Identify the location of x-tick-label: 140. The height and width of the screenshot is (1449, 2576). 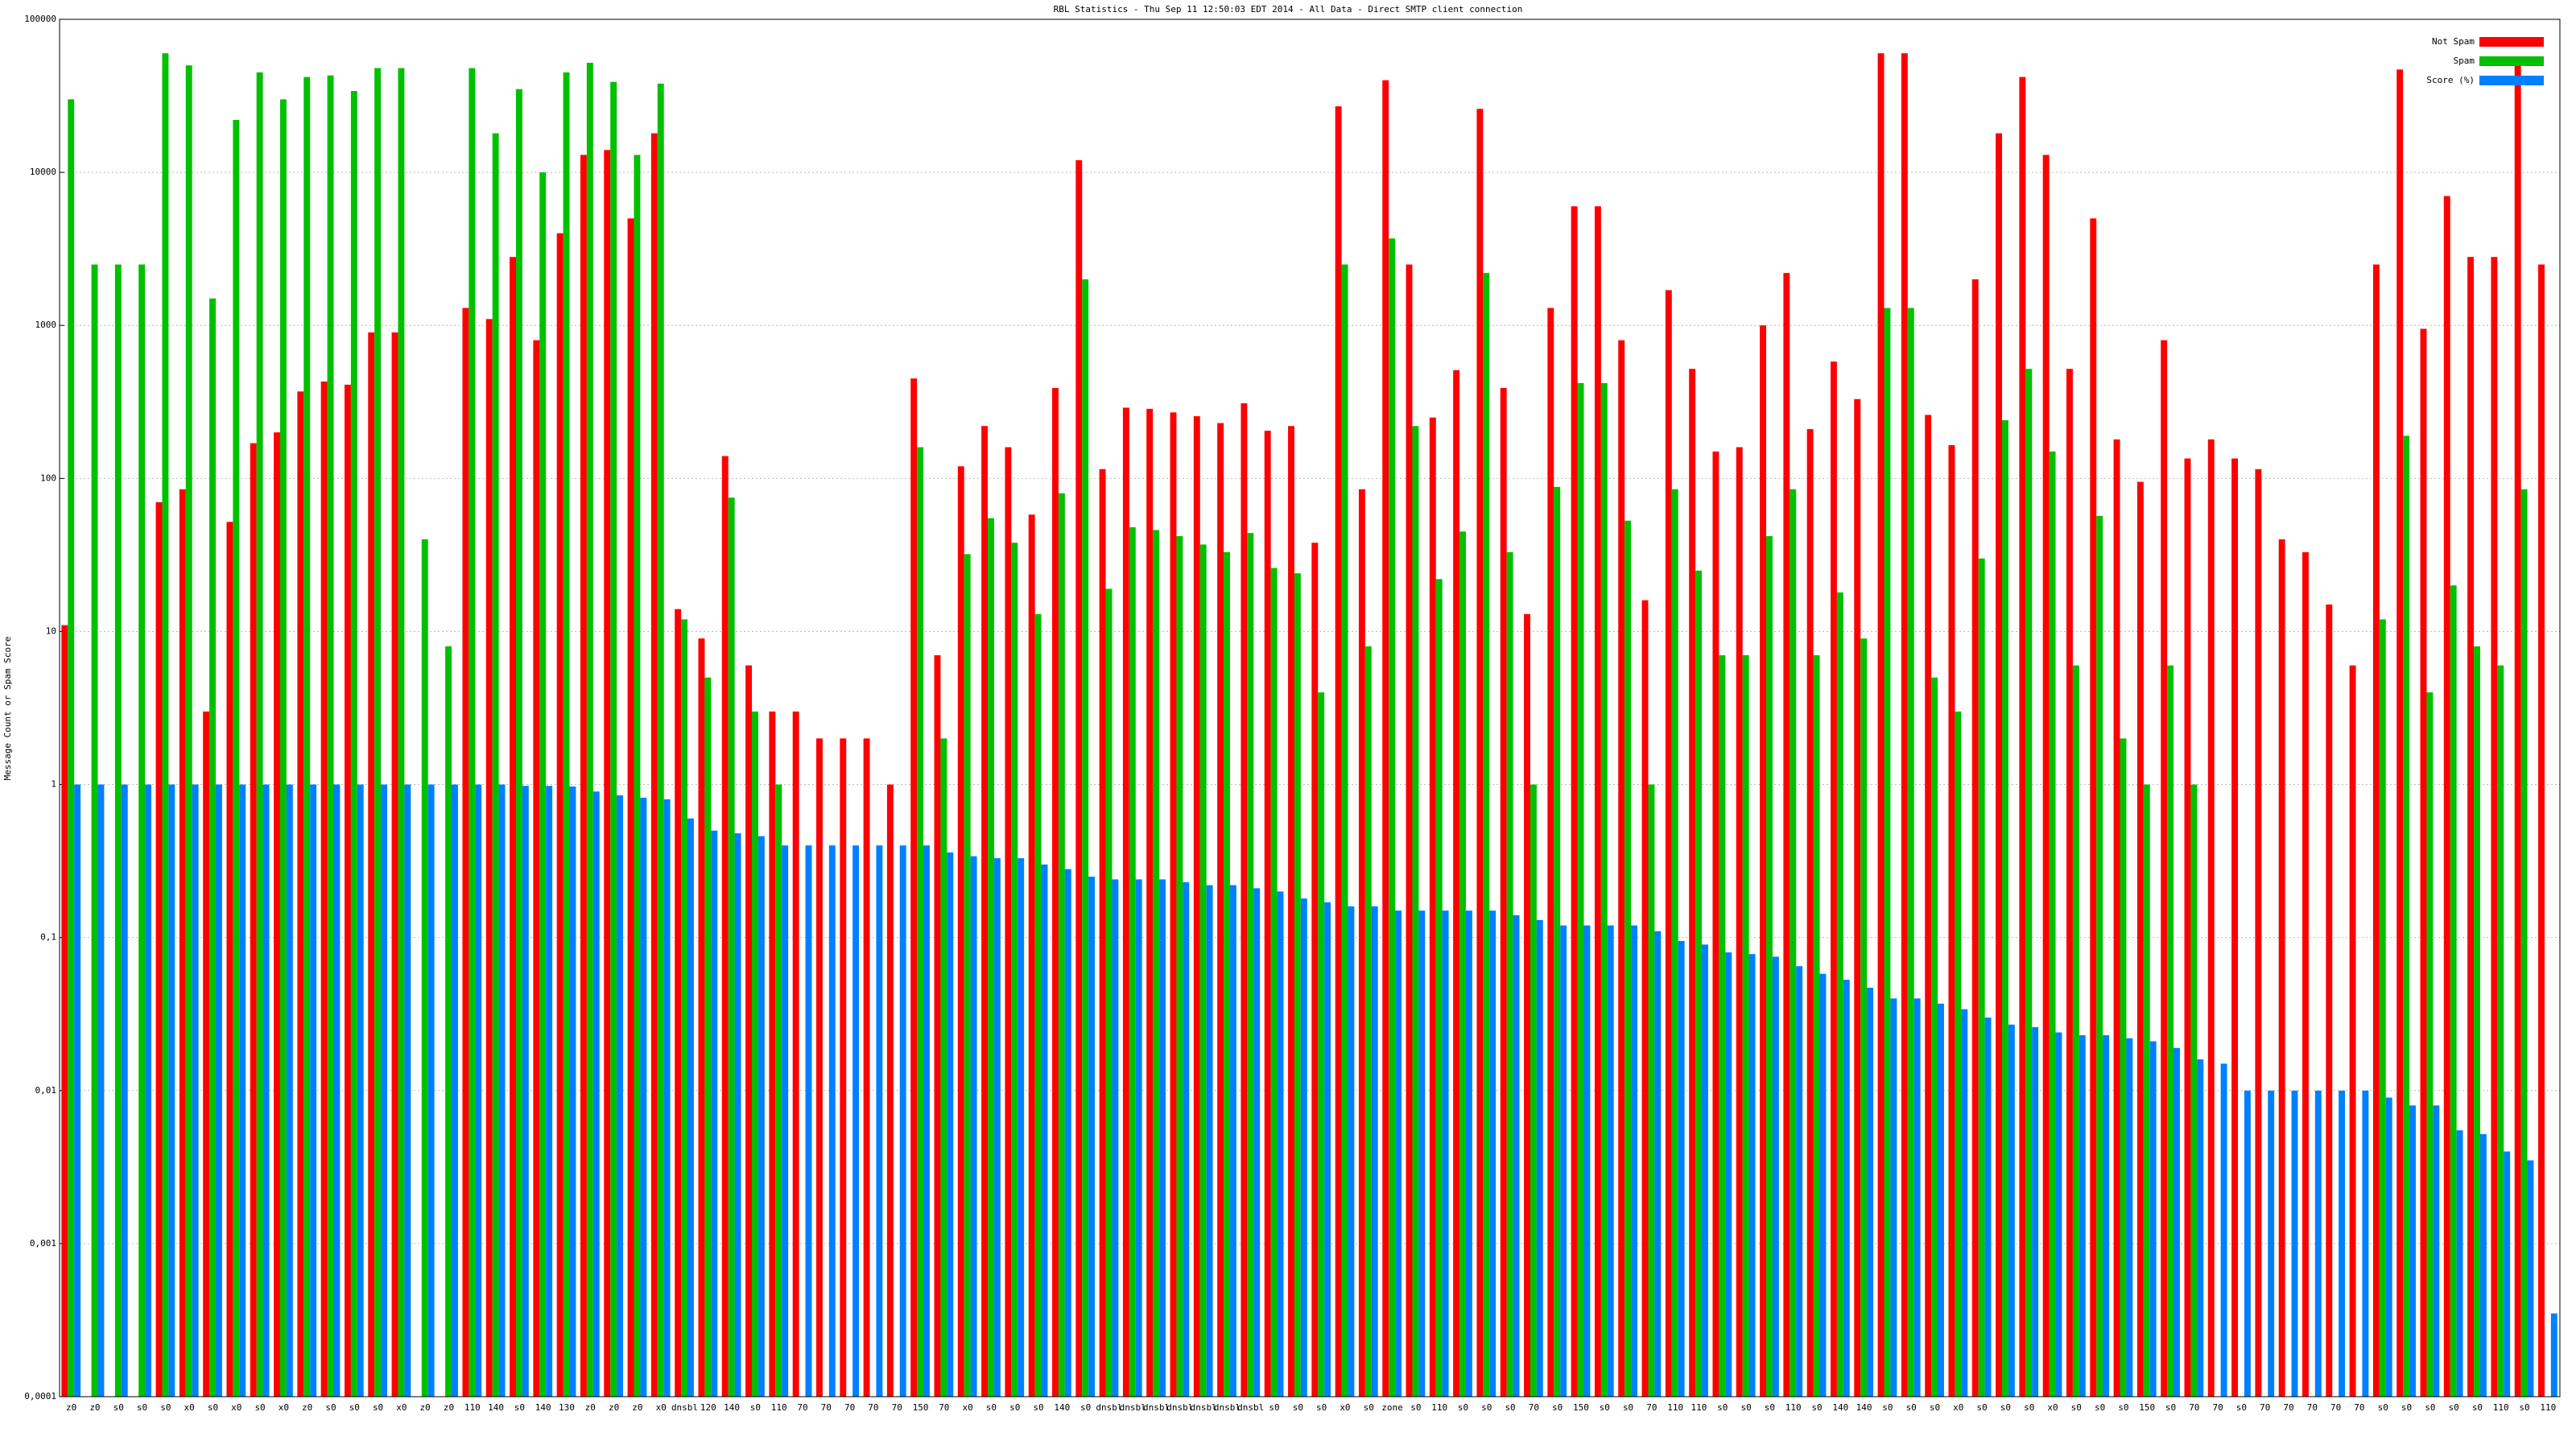
(1062, 1407).